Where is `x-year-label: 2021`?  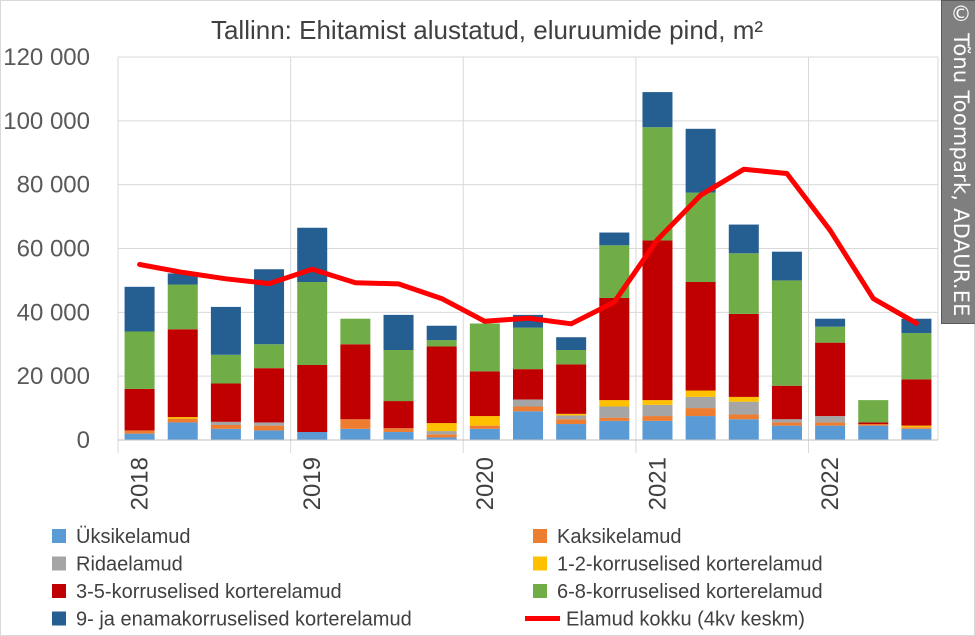 x-year-label: 2021 is located at coordinates (657, 483).